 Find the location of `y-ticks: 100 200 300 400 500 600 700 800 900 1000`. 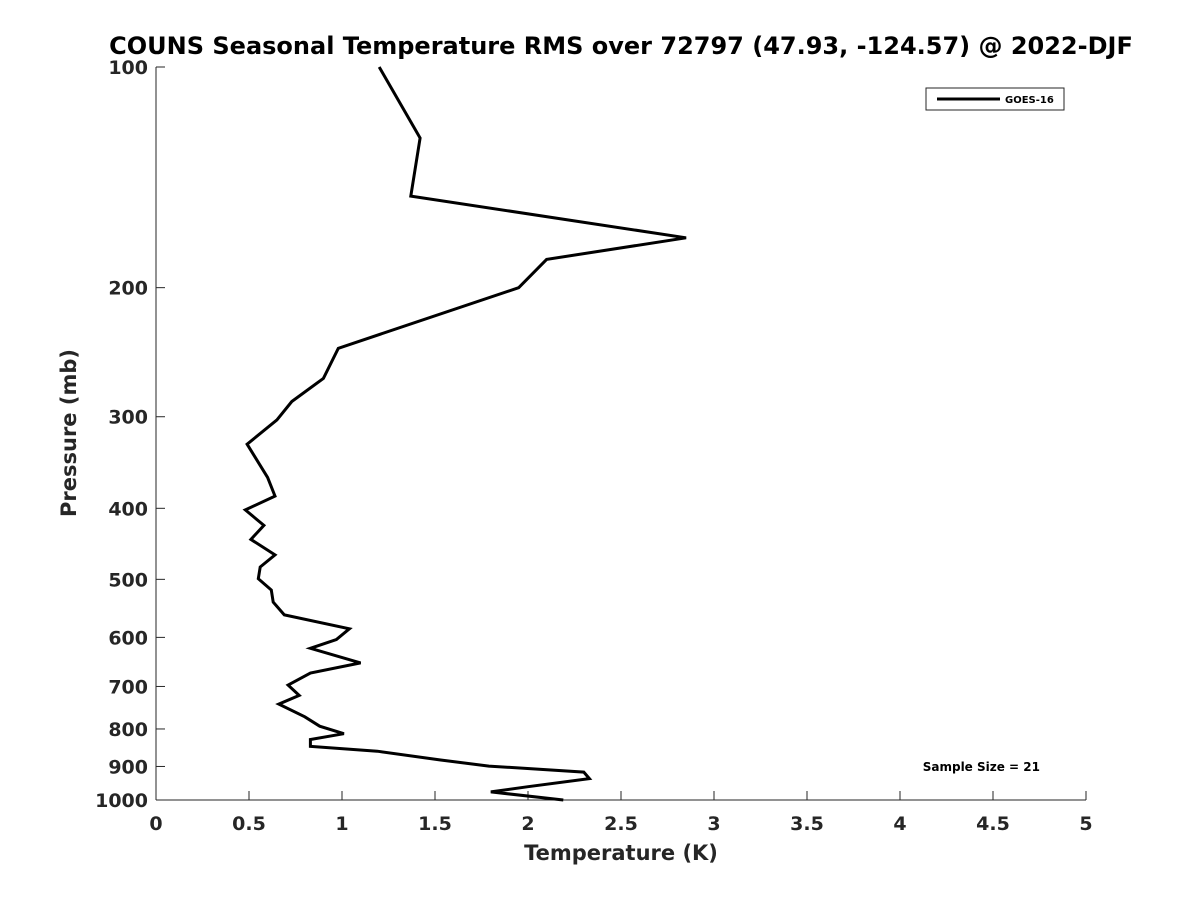

y-ticks: 100 200 300 400 500 600 700 800 900 1000 is located at coordinates (130, 434).